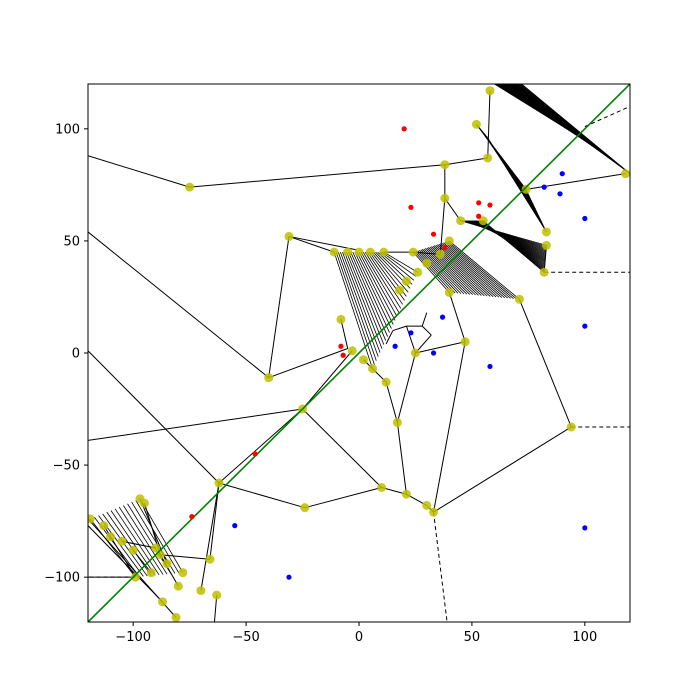 The image size is (700, 700). What do you see at coordinates (66, 466) in the screenshot?
I see `y-tick-label: −50` at bounding box center [66, 466].